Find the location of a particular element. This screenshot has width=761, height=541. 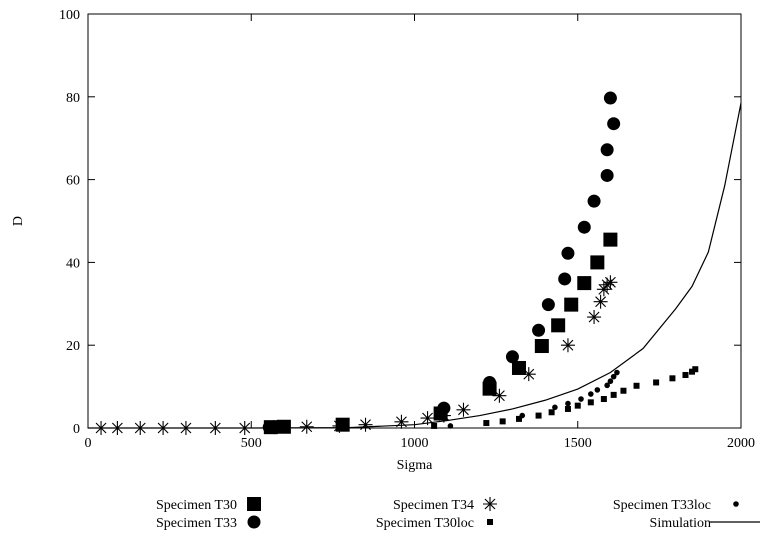

x-tick-label: 2000 is located at coordinates (741, 443).